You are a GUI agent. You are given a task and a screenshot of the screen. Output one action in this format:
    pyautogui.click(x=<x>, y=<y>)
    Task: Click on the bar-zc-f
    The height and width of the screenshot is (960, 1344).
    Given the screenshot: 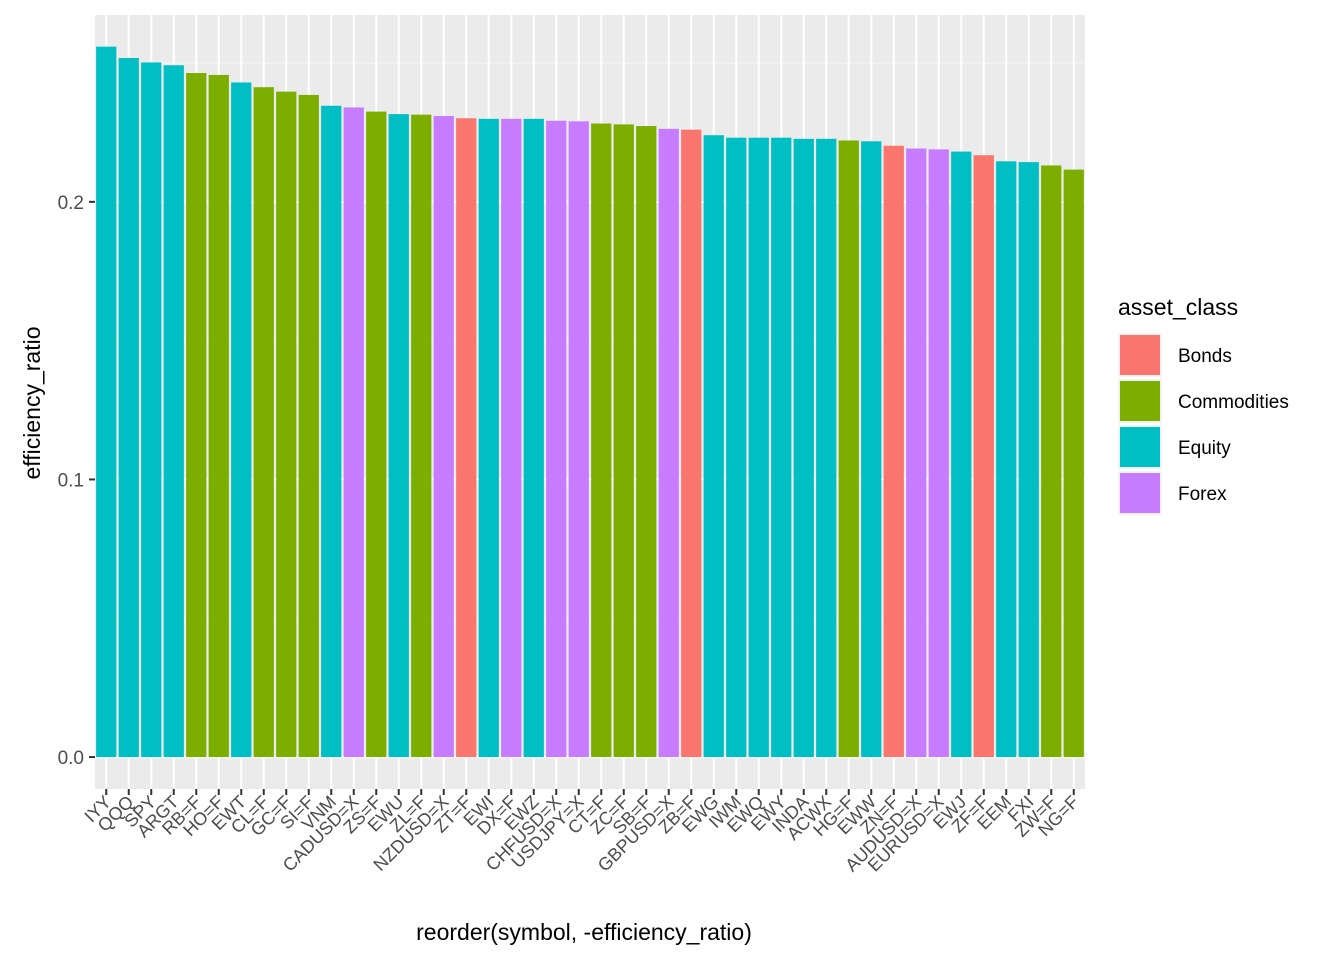 What is the action you would take?
    pyautogui.click(x=623, y=441)
    